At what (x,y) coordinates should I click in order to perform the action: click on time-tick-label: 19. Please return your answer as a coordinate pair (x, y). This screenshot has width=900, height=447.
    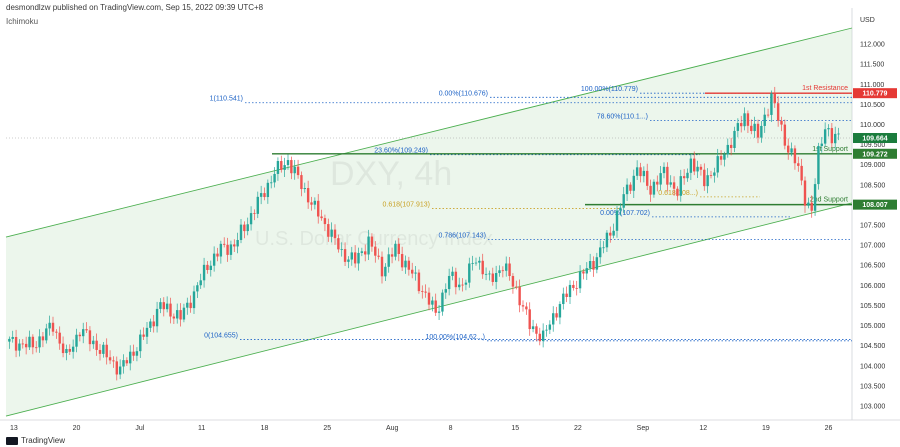
    Looking at the image, I should click on (766, 428).